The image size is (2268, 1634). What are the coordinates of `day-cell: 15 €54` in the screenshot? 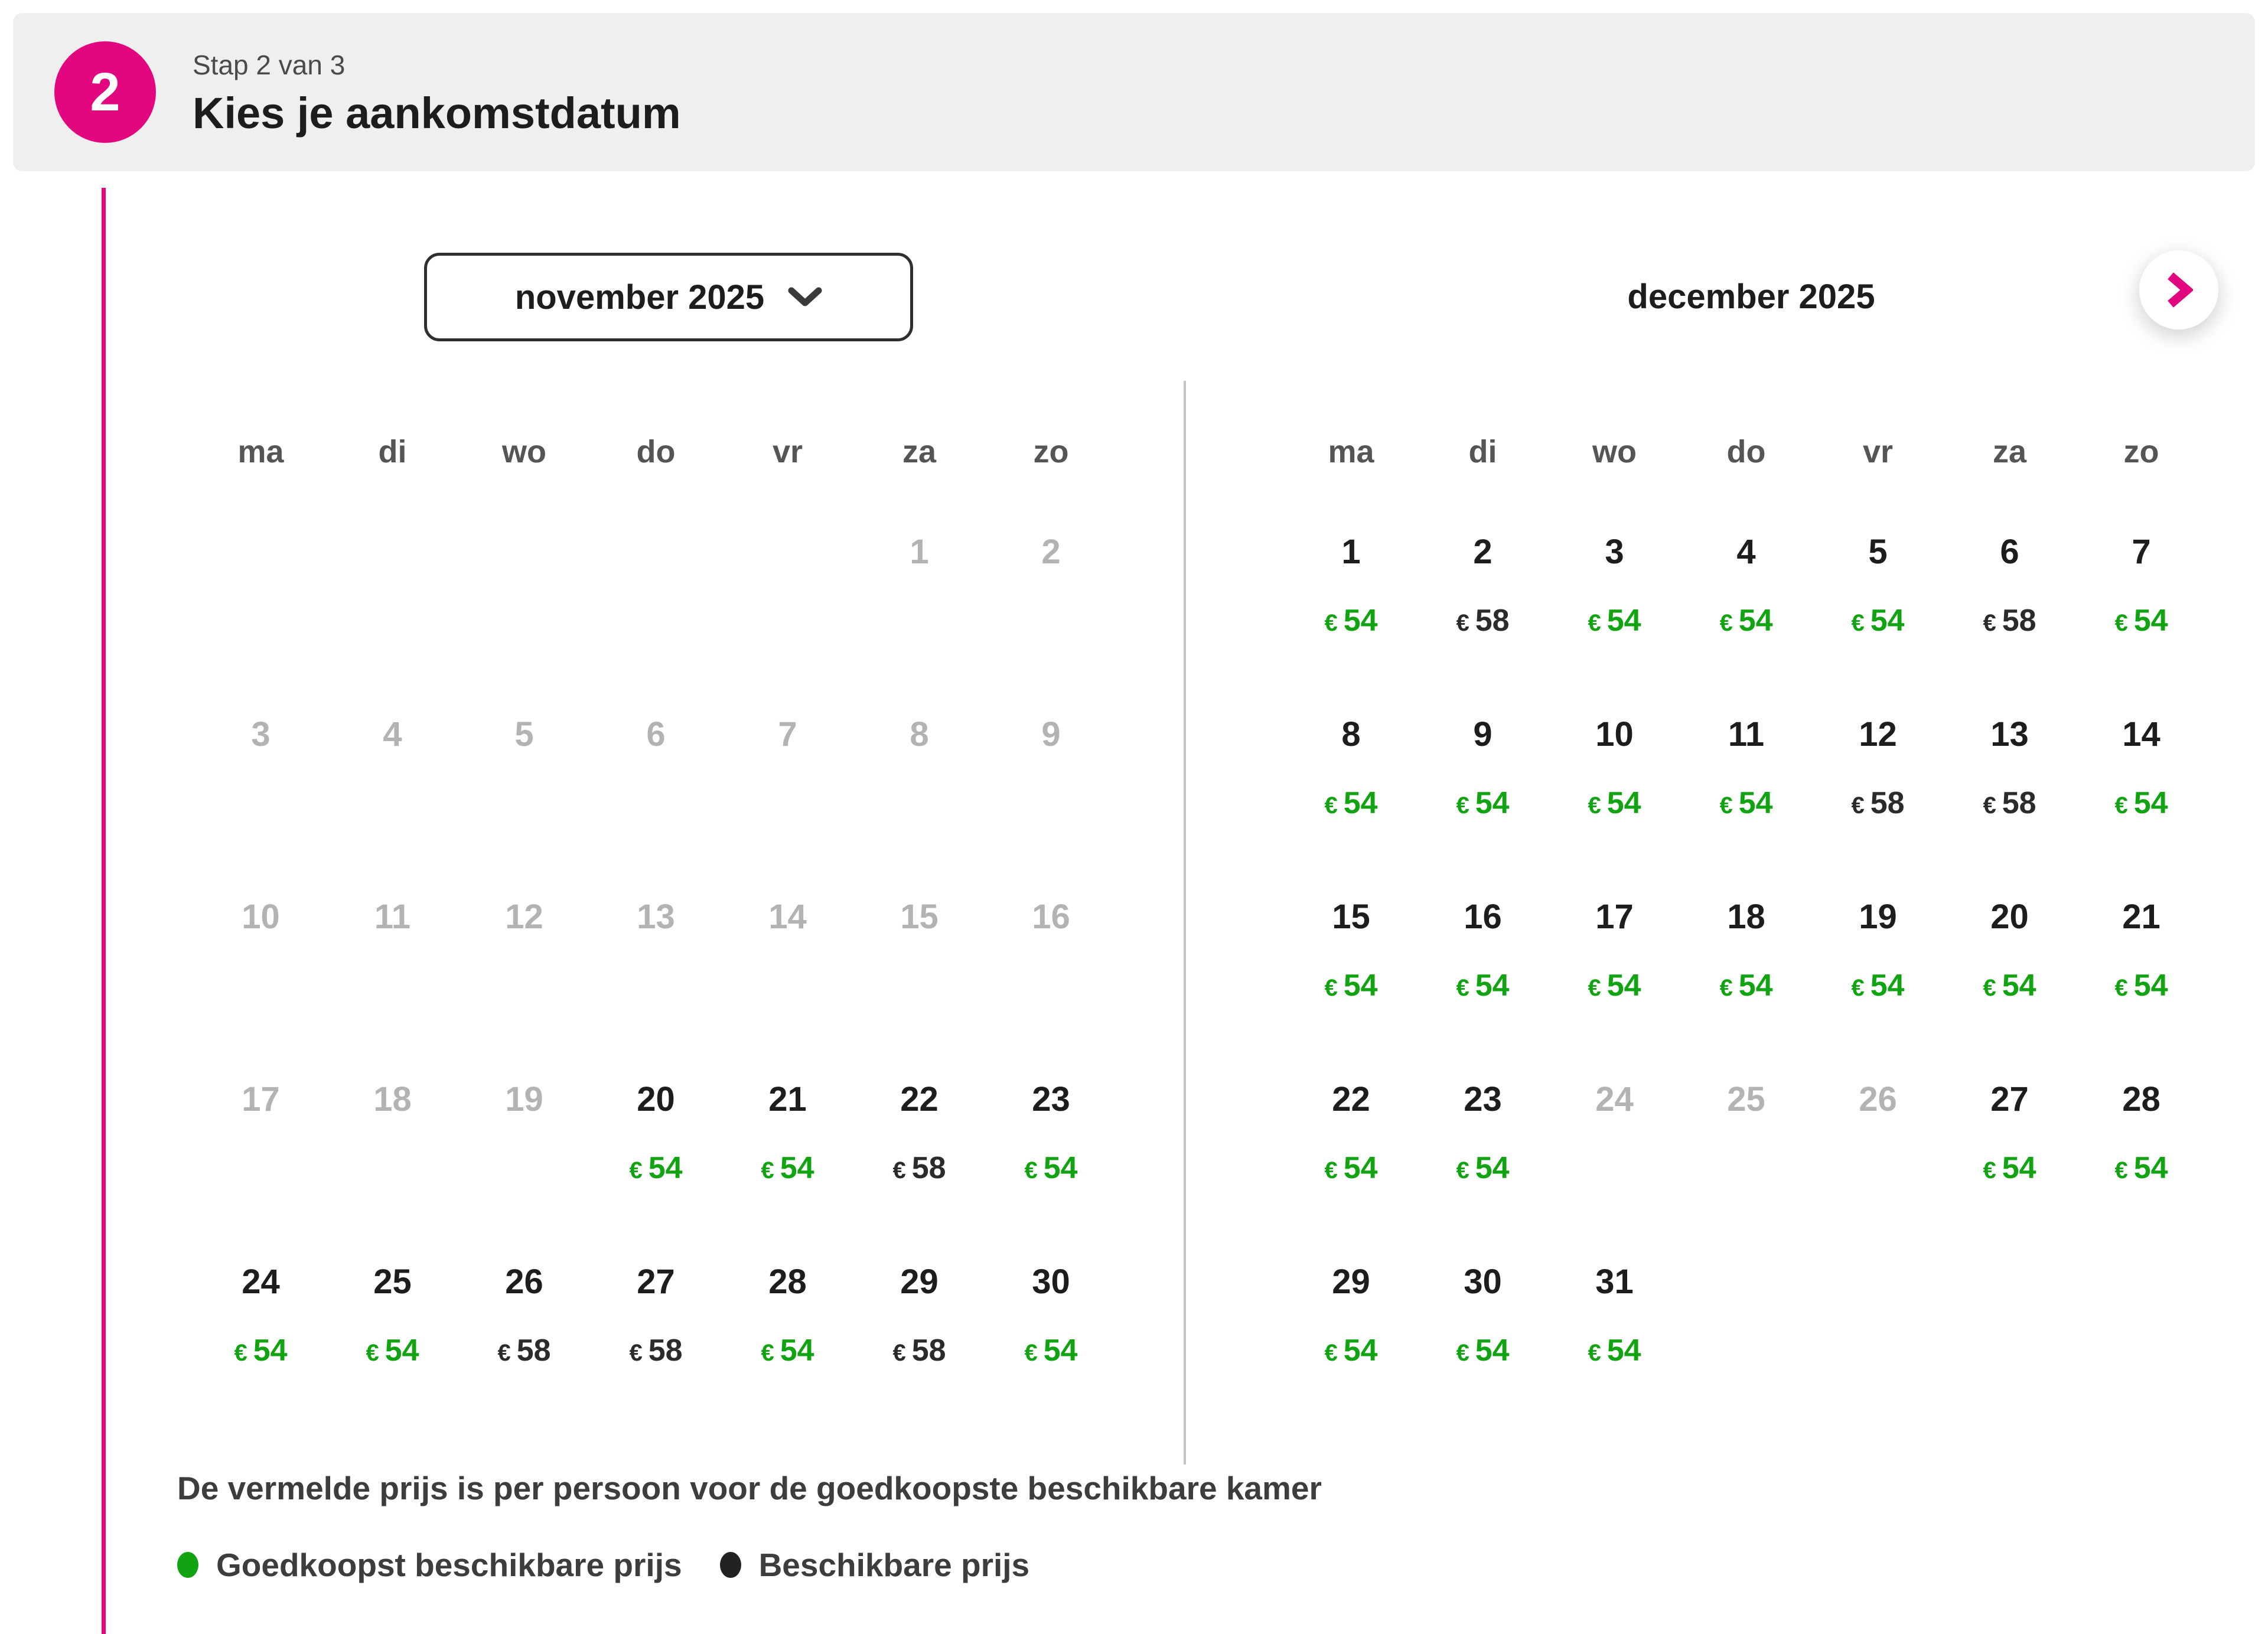 It's located at (1351, 952).